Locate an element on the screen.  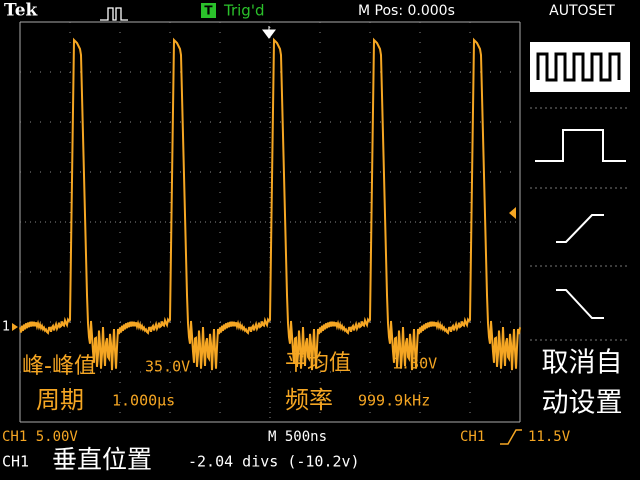
icon-single-cycle is located at coordinates (580, 145).